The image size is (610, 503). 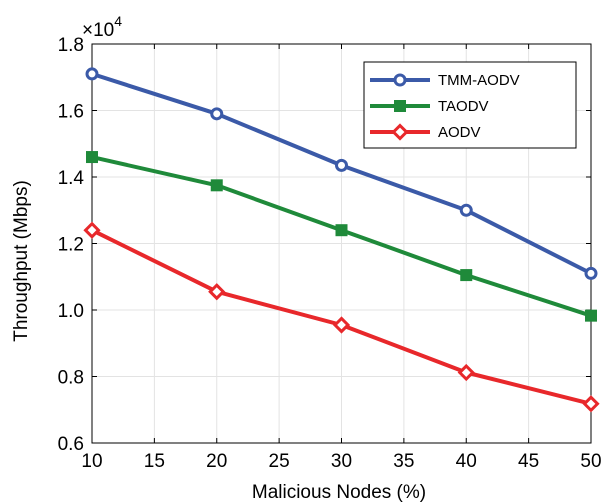 I want to click on legend-marker-tmm-aodv, so click(x=400, y=80).